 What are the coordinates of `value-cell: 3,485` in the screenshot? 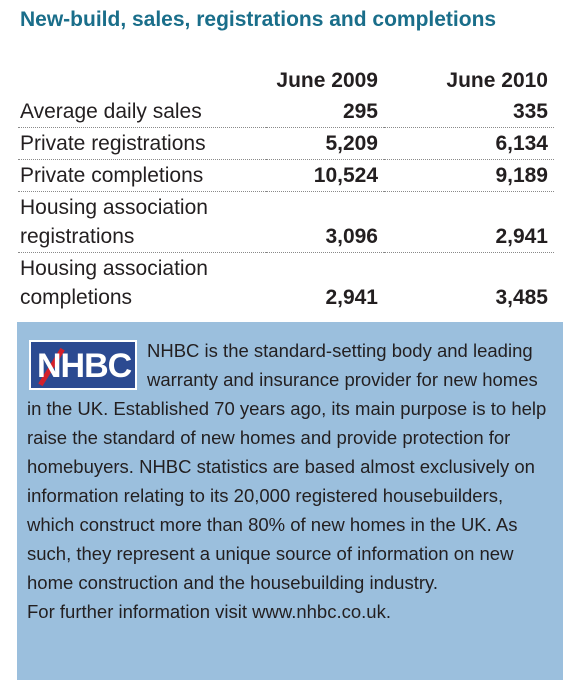 It's located at (521, 297).